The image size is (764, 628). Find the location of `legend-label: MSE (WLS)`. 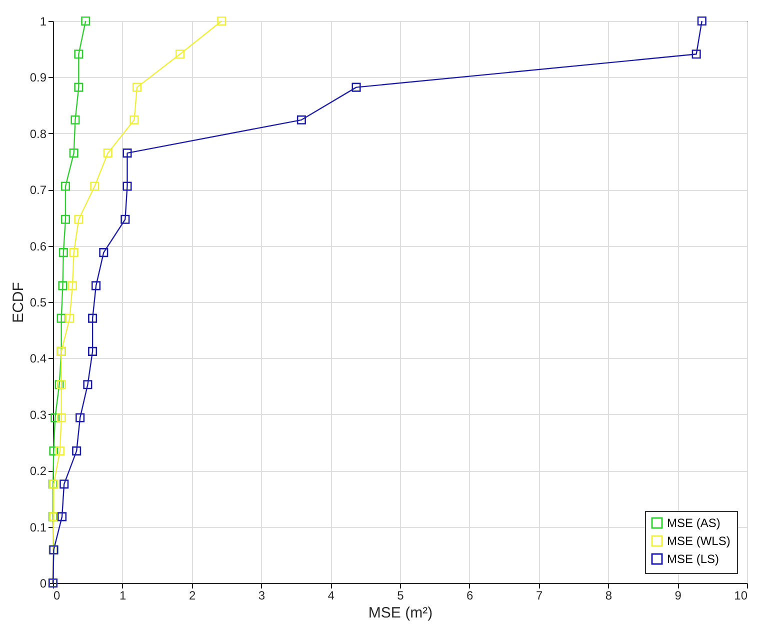

legend-label: MSE (WLS) is located at coordinates (698, 541).